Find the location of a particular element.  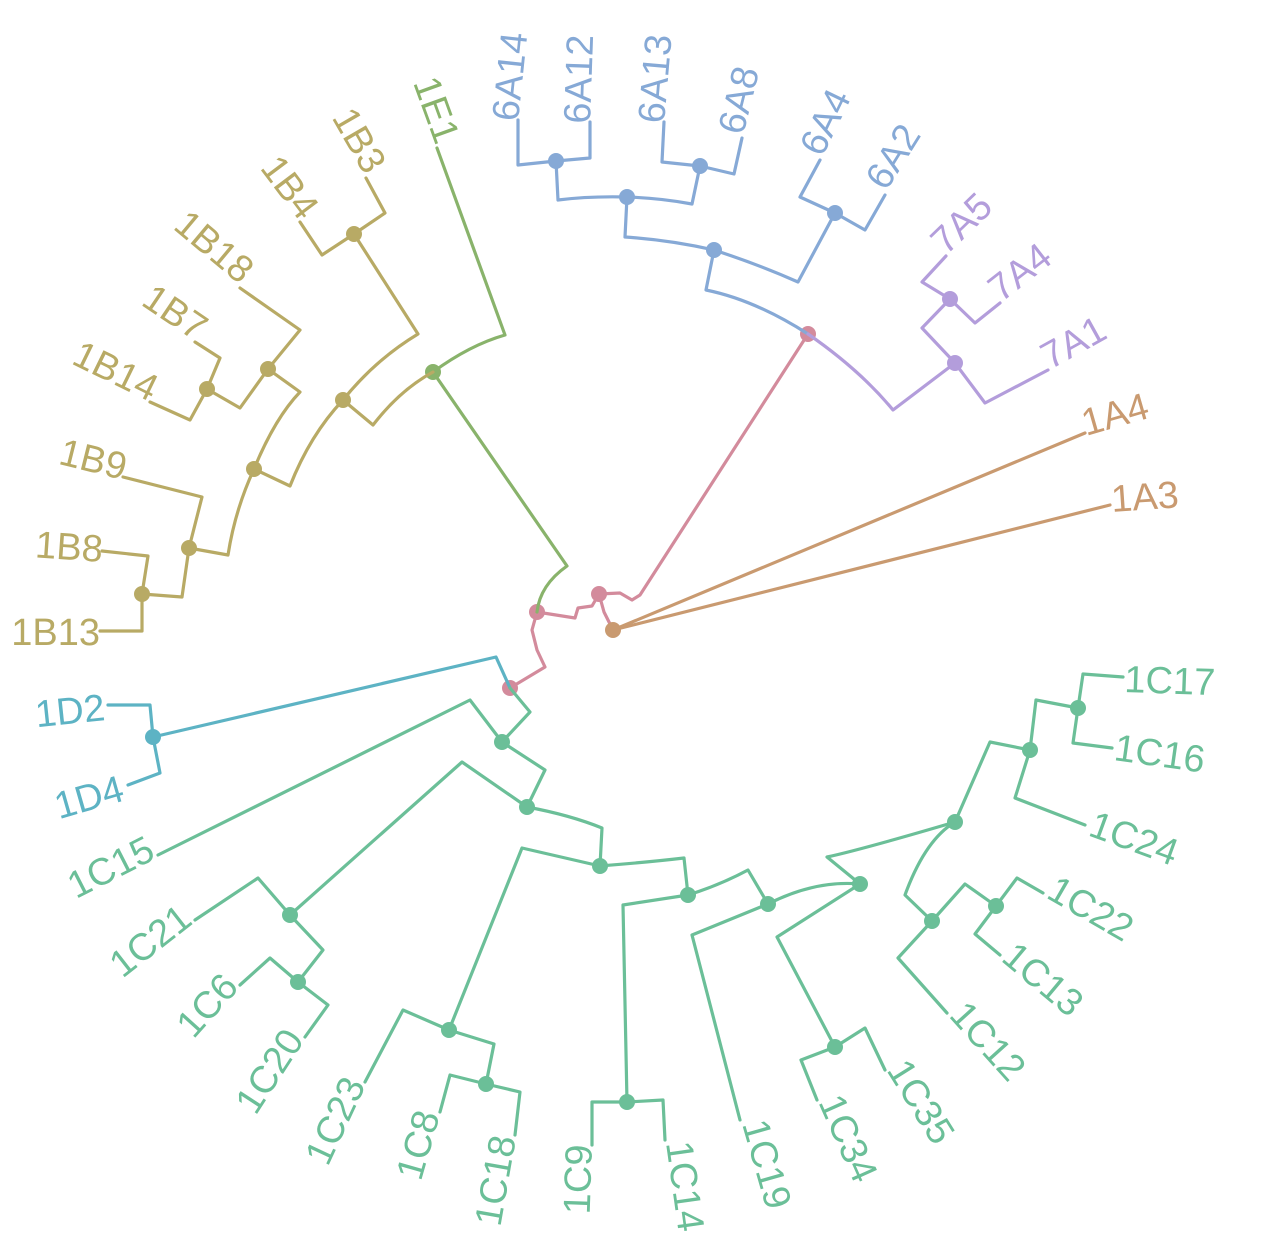

branch-root-core is located at coordinates (568, 606).